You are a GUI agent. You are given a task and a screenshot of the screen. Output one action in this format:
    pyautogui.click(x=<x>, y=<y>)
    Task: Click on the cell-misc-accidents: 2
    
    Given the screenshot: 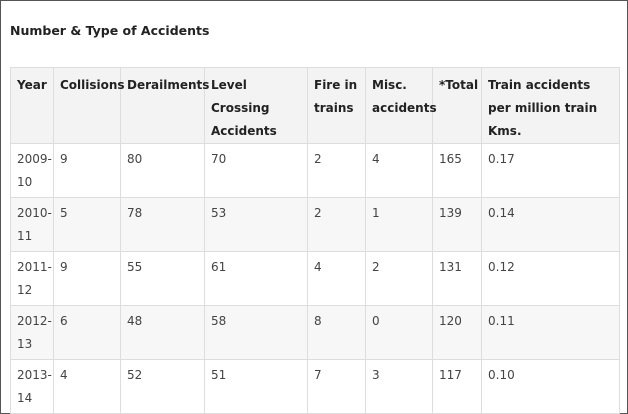 What is the action you would take?
    pyautogui.click(x=399, y=278)
    